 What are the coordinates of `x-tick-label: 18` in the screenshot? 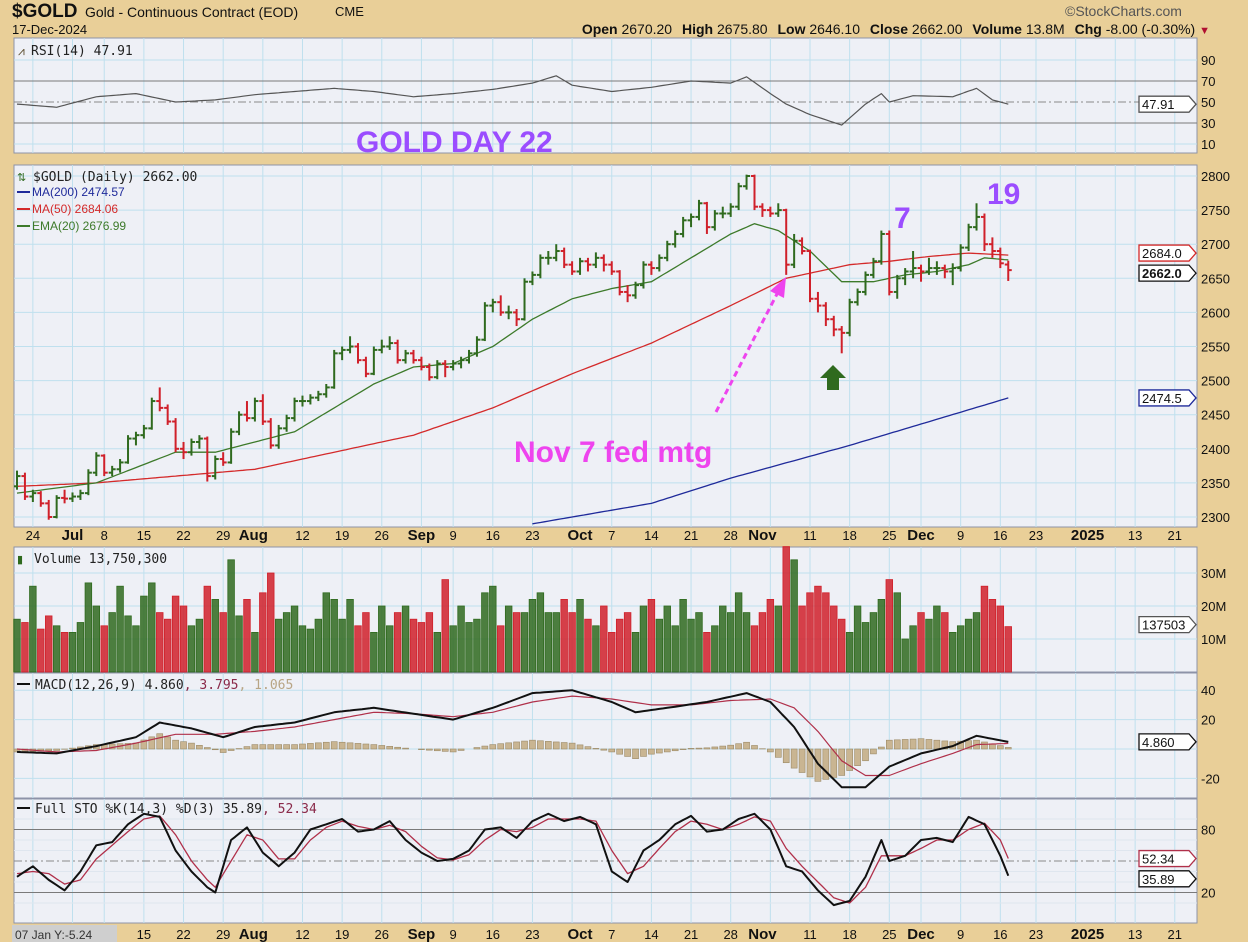 It's located at (849, 535).